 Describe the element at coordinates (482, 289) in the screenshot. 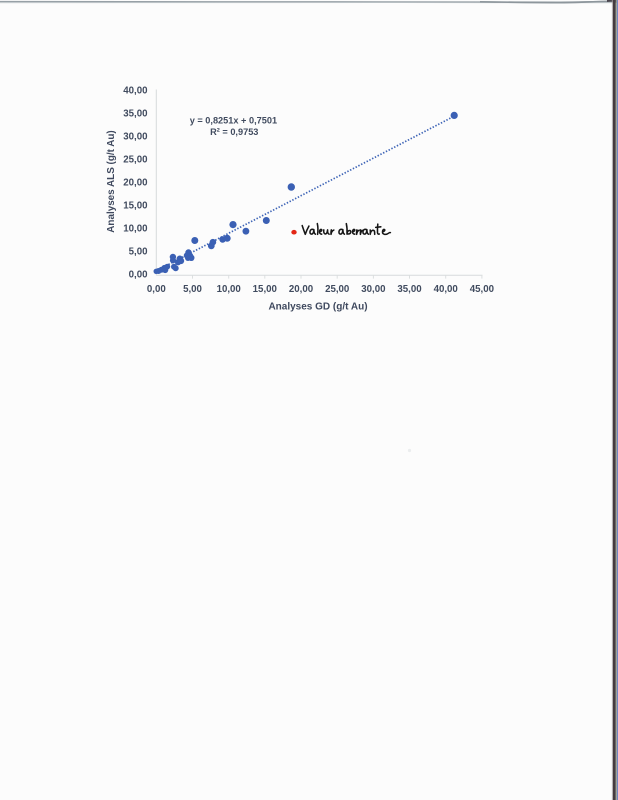

I see `svg-text: 45,00` at that location.